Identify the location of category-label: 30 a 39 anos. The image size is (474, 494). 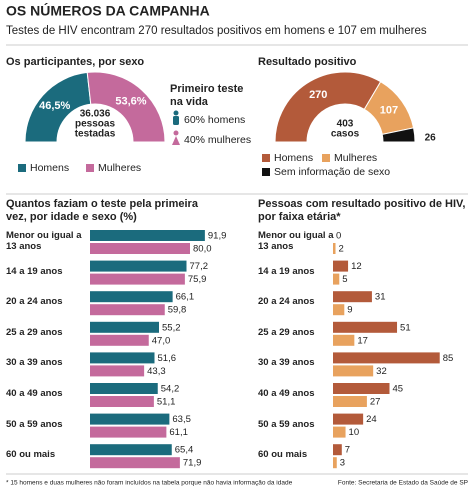
(286, 363).